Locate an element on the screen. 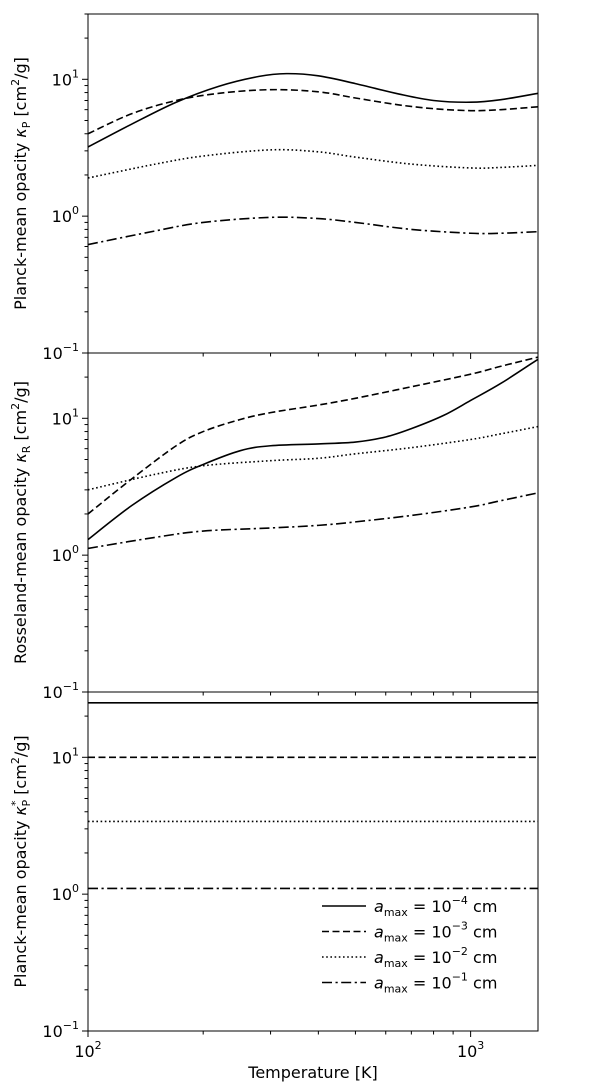 This screenshot has height=1089, width=598. legend-entry-dashdot: amax = 10−1 cm is located at coordinates (409, 983).